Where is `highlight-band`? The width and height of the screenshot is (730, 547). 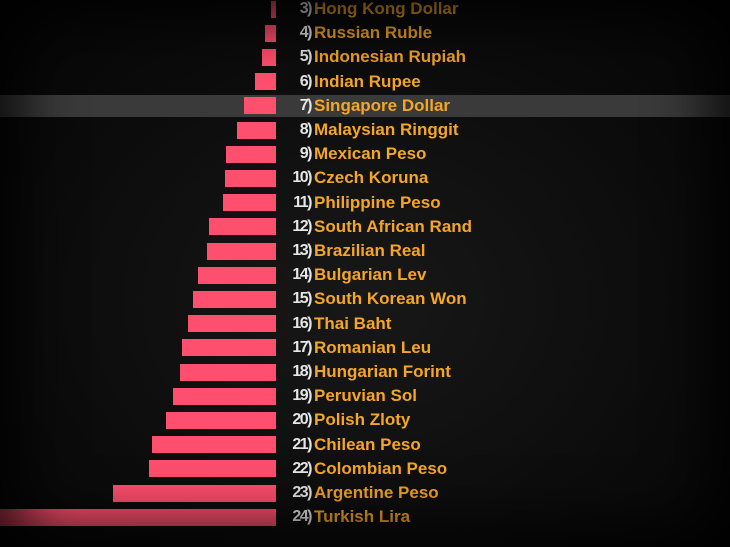 highlight-band is located at coordinates (365, 105).